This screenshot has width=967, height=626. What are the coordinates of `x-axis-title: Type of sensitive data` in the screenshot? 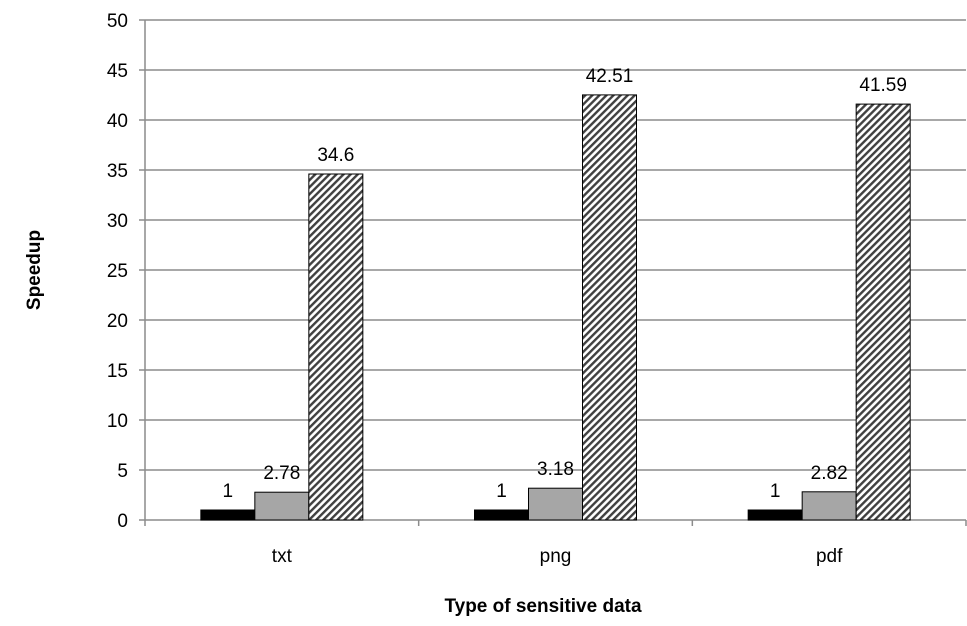 It's located at (543, 606).